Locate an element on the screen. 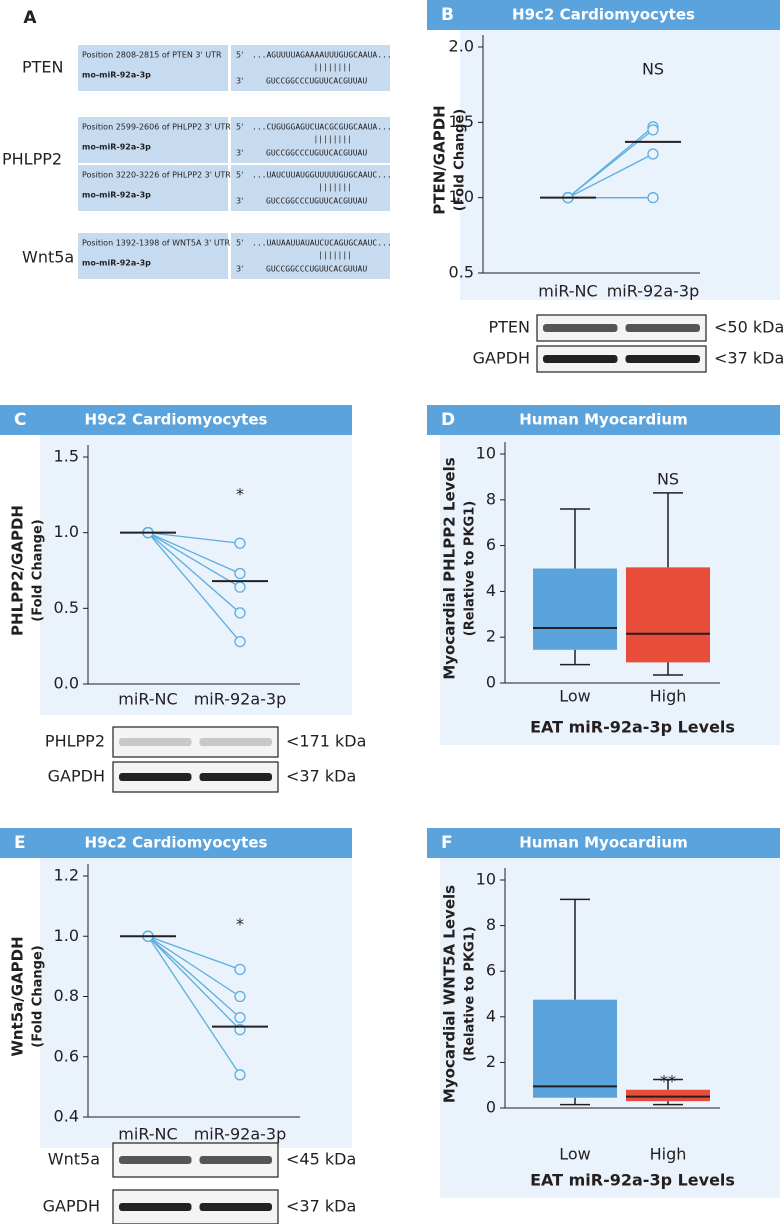  gene-name: Wnt5a is located at coordinates (48, 257).